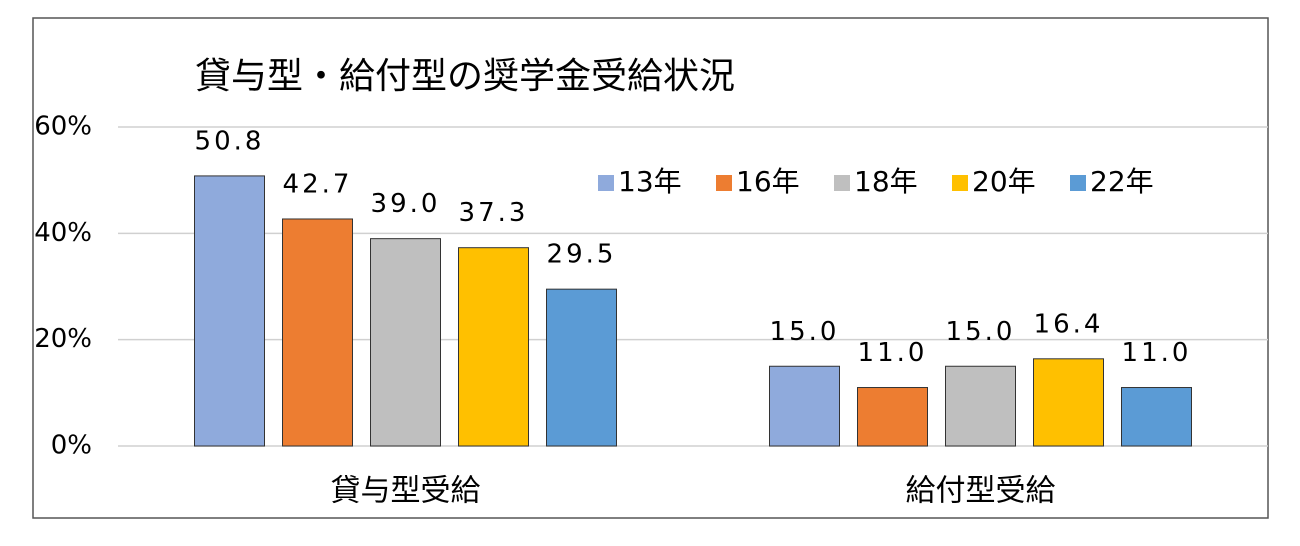 Image resolution: width=1300 pixels, height=546 pixels. I want to click on y-tick-label: 40%, so click(63, 233).